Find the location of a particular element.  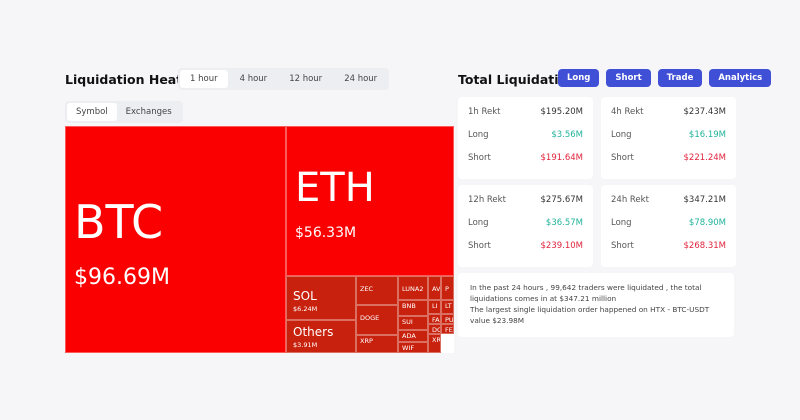

short-button: Short is located at coordinates (628, 78).